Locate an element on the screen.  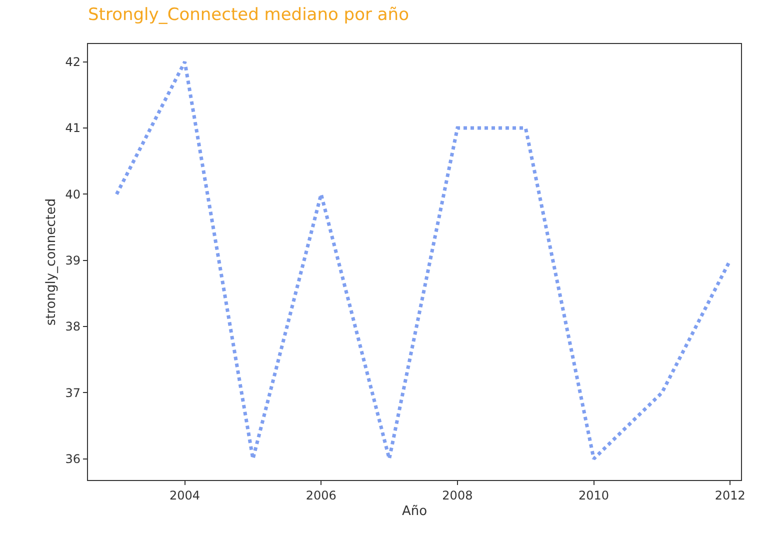
x-tick-label: 2008 is located at coordinates (457, 495).